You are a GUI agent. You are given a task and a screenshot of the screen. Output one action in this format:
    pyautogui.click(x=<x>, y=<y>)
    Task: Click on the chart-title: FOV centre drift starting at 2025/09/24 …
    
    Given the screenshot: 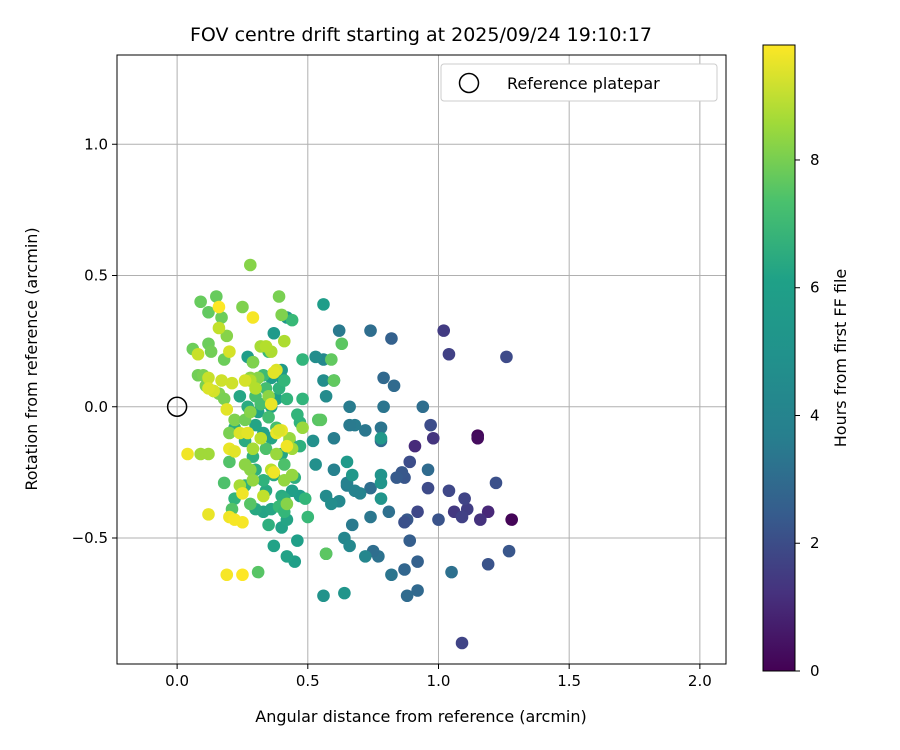 What is the action you would take?
    pyautogui.click(x=421, y=35)
    